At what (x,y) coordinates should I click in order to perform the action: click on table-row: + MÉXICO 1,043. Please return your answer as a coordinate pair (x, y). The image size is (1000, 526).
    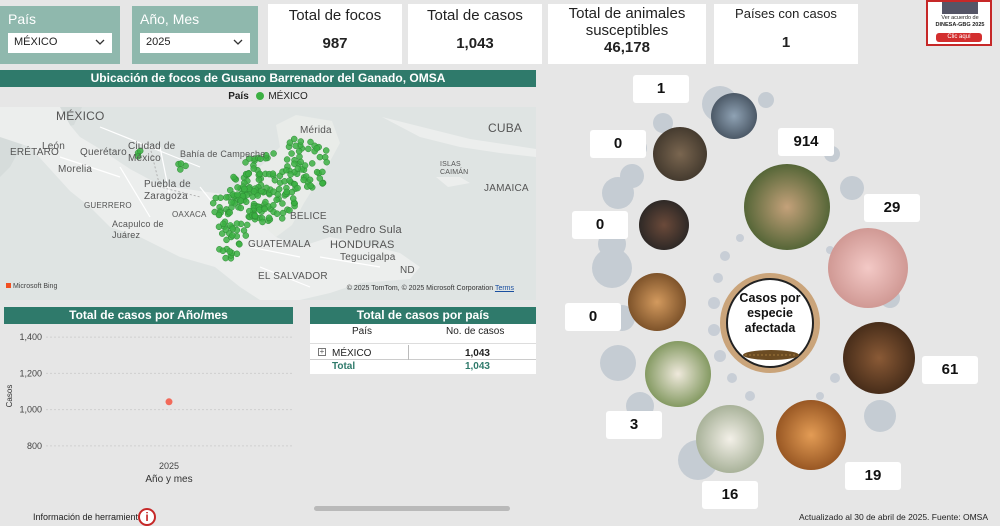
    Looking at the image, I should click on (423, 352).